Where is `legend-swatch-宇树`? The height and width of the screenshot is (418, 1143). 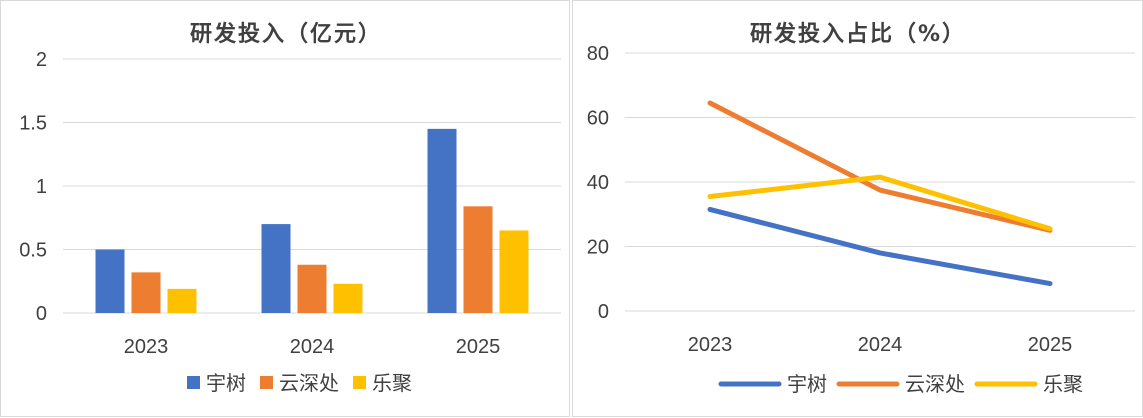
legend-swatch-宇树 is located at coordinates (193, 382).